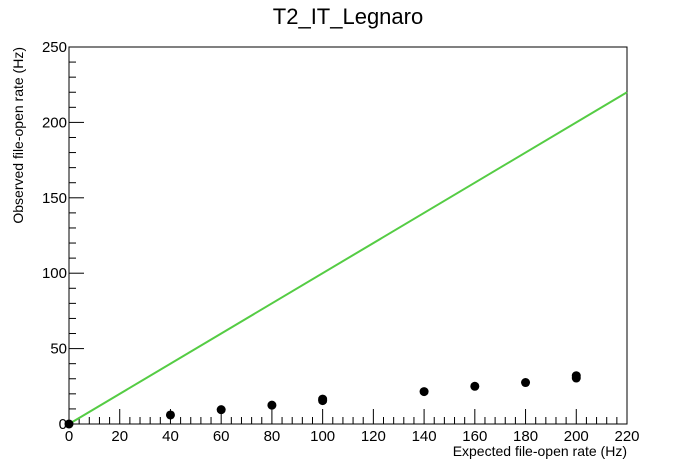  Describe the element at coordinates (373, 436) in the screenshot. I see `x-tick-label: 120` at that location.